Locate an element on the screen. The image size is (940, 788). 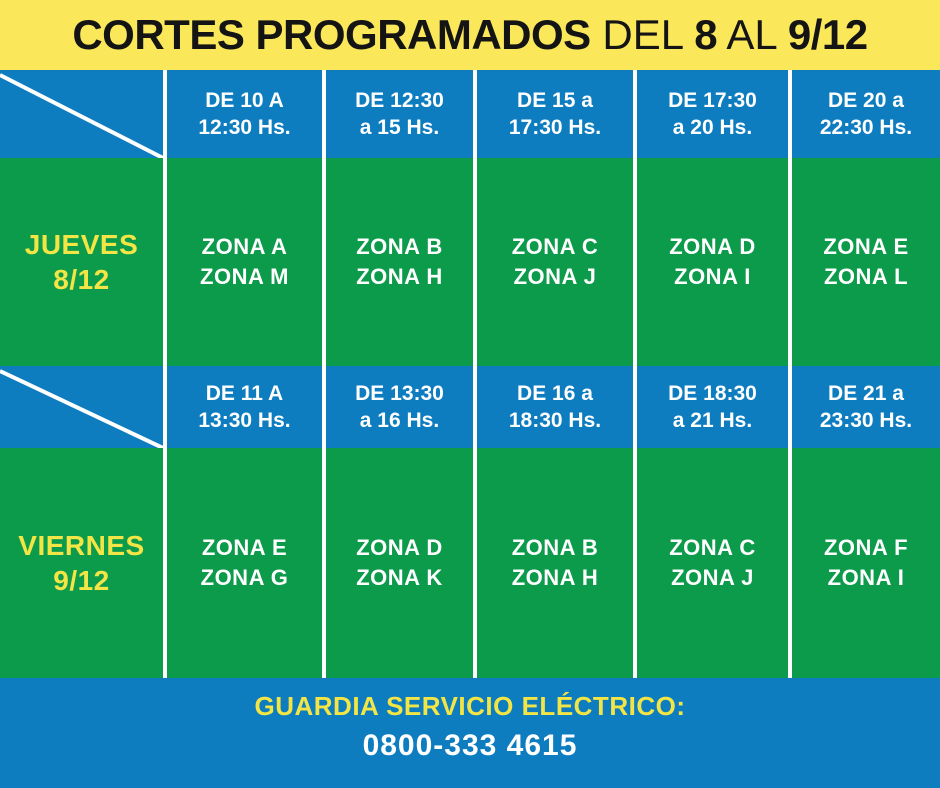
corner-cell-viernes is located at coordinates (81, 407).